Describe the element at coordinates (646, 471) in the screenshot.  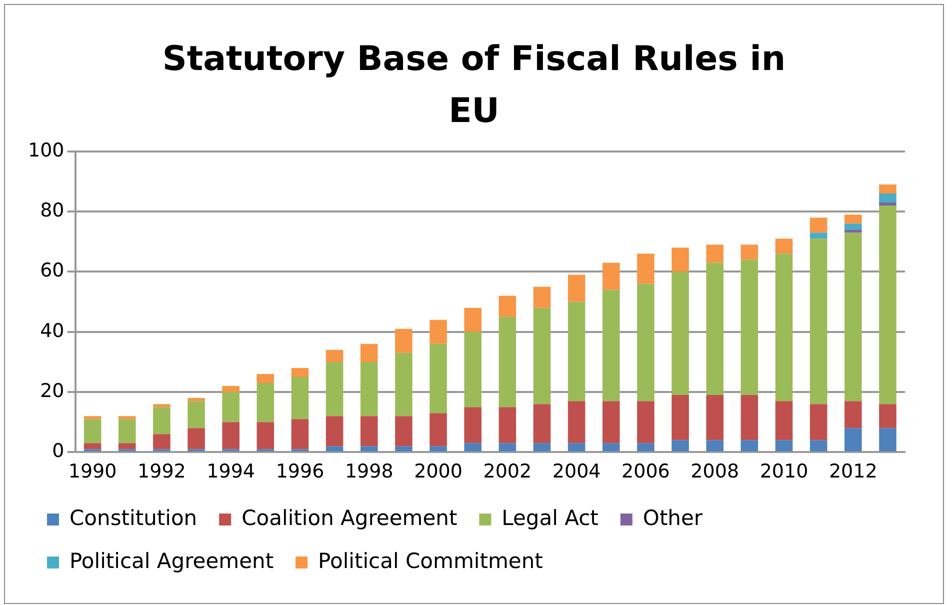
I see `x-tick-label: 2006` at that location.